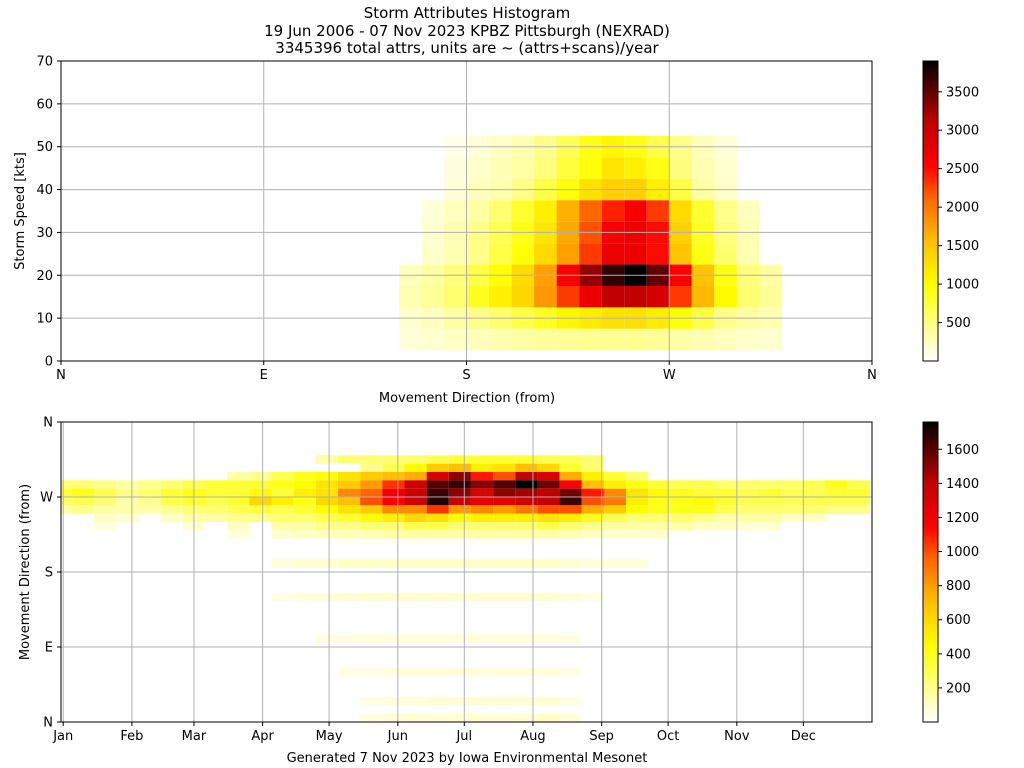 The image size is (1024, 768). I want to click on bottom-colorbar-tick-label: 1000, so click(962, 552).